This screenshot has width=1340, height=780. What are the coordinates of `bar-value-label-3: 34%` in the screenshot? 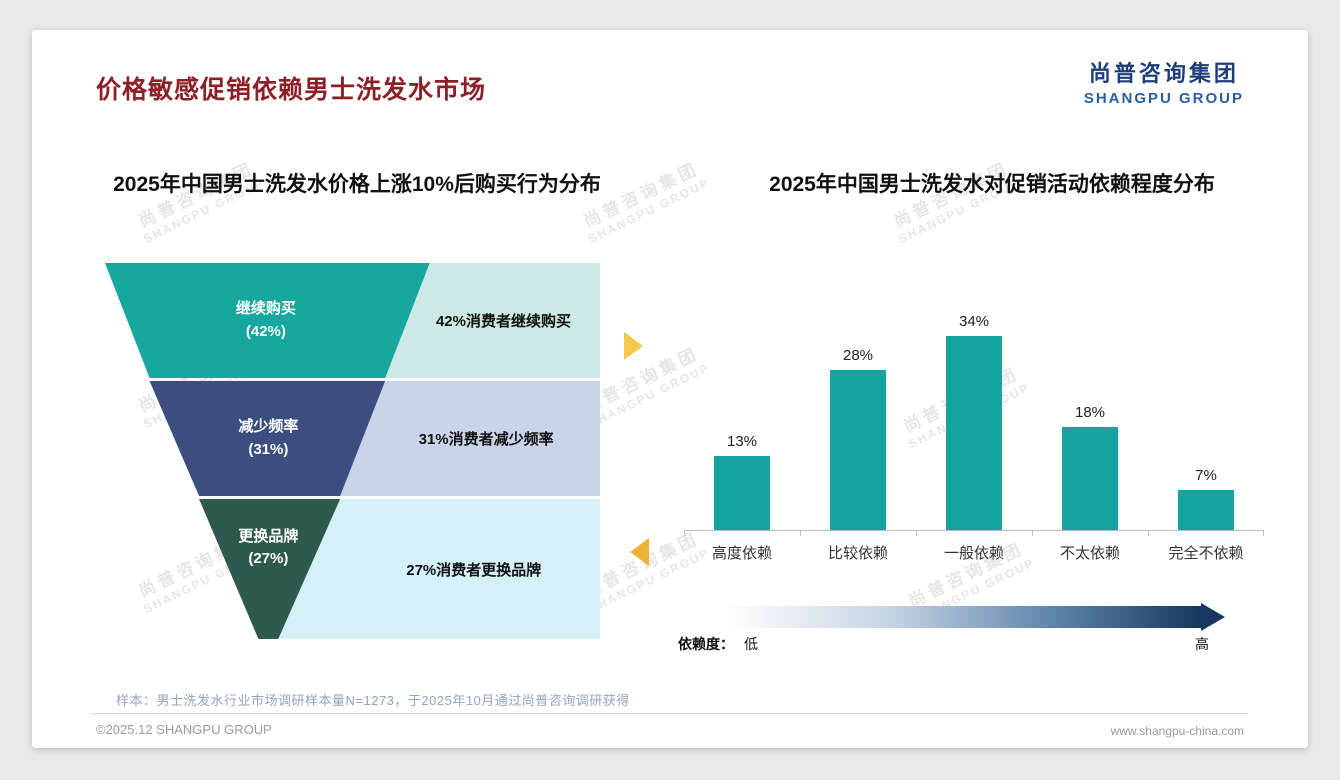 It's located at (974, 321).